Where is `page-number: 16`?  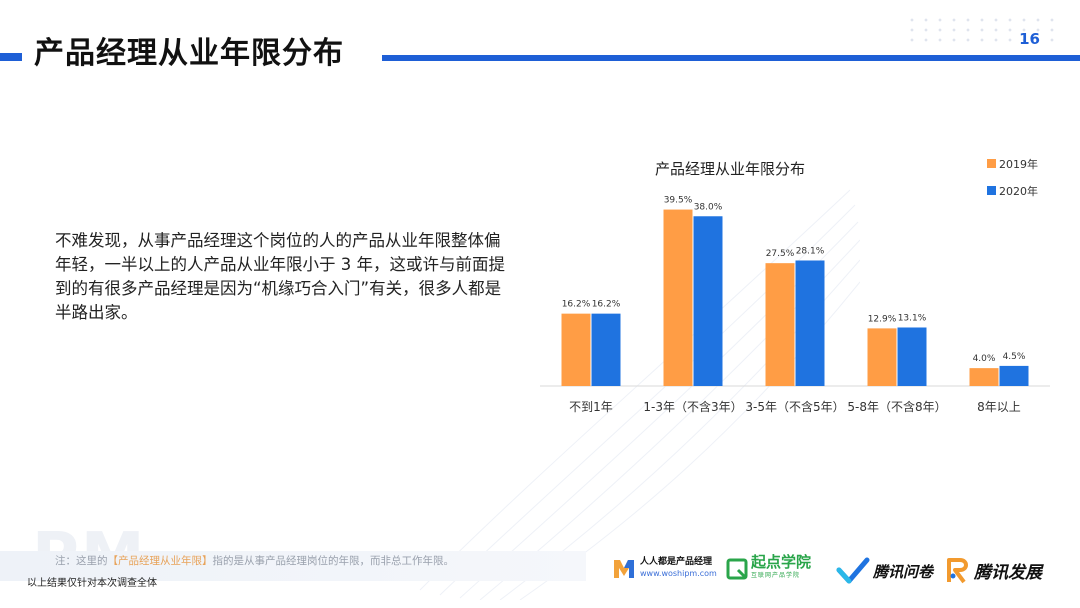 page-number: 16 is located at coordinates (1029, 39).